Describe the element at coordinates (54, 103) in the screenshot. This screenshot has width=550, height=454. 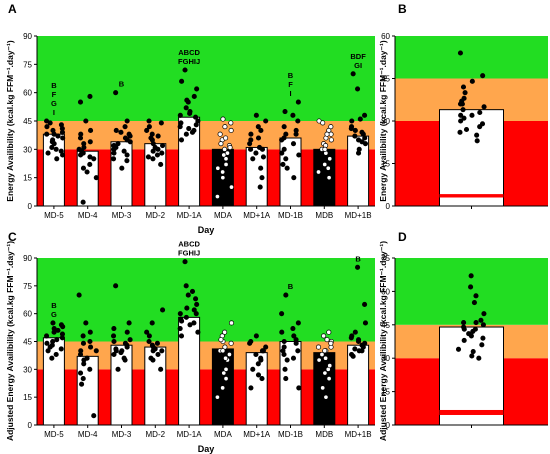
I see `significance-annotation: G` at that location.